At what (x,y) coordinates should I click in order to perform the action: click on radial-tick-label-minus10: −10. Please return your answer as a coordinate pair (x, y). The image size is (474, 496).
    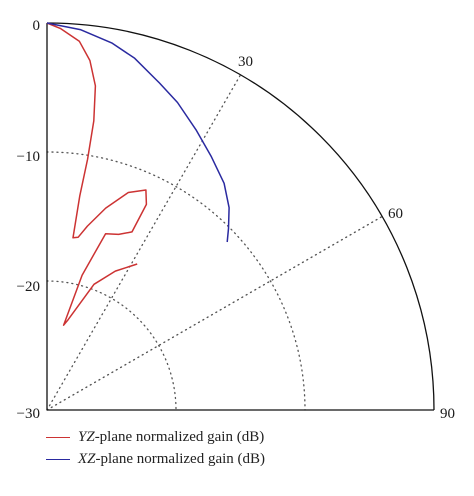
    Looking at the image, I should click on (28, 157).